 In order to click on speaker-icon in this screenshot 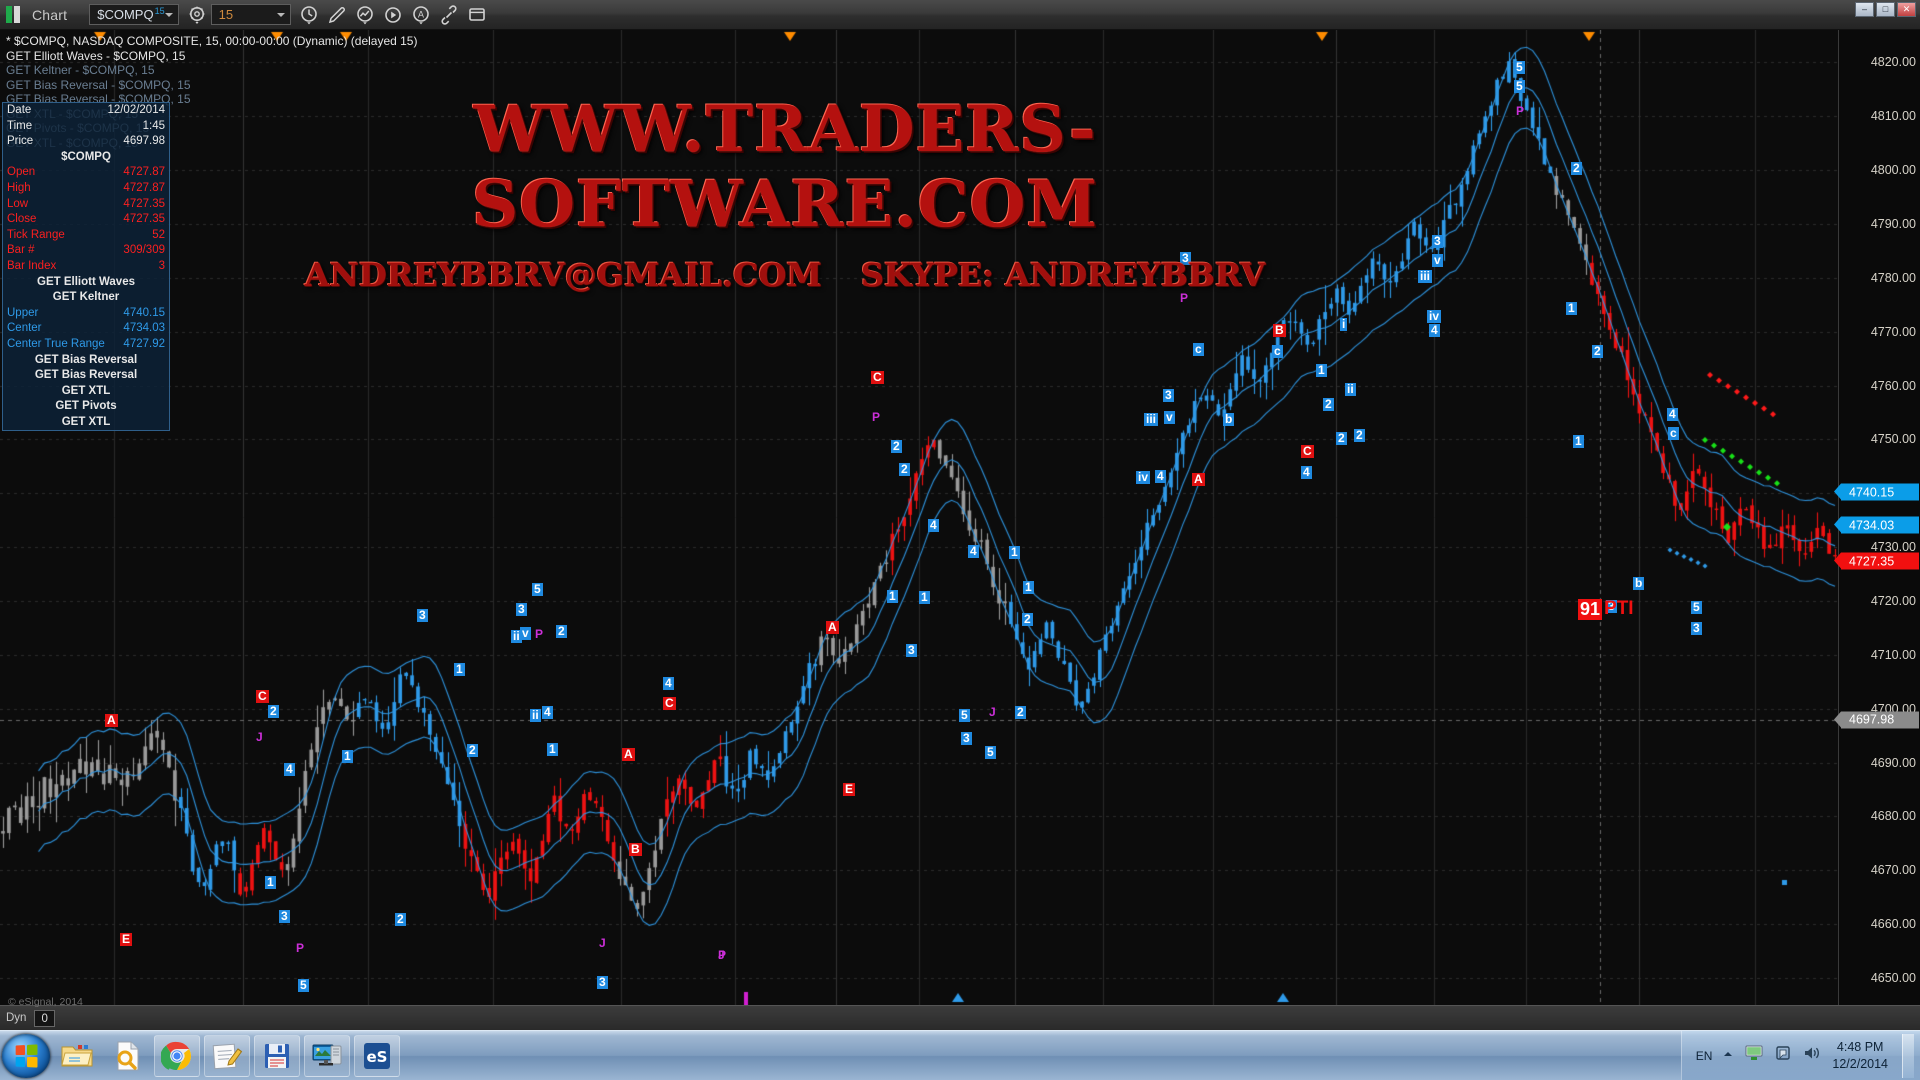, I will do `click(1812, 1055)`.